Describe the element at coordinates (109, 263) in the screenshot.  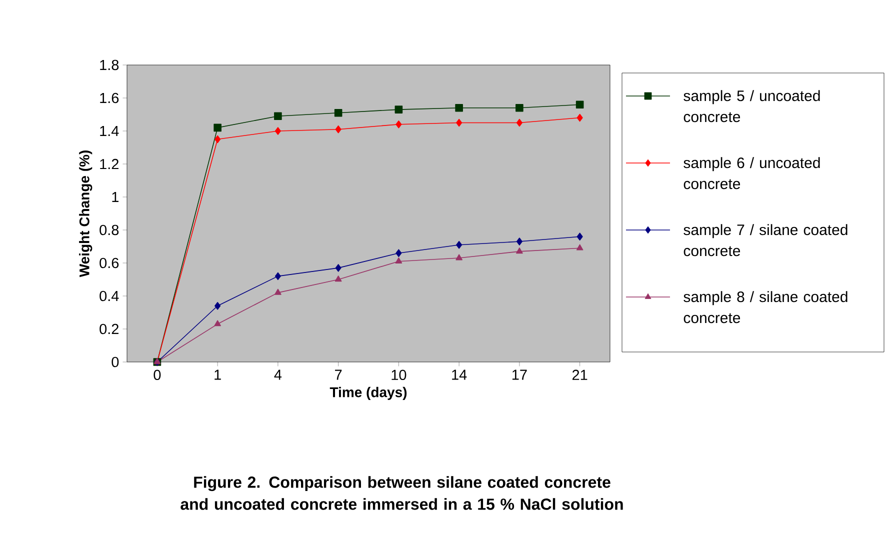
I see `y-tick-label: 0.6` at that location.